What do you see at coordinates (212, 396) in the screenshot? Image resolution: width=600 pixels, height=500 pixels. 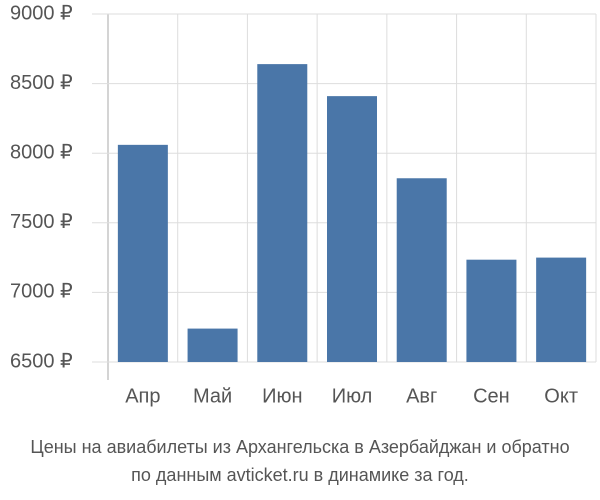 I see `x-tick-label: Май` at bounding box center [212, 396].